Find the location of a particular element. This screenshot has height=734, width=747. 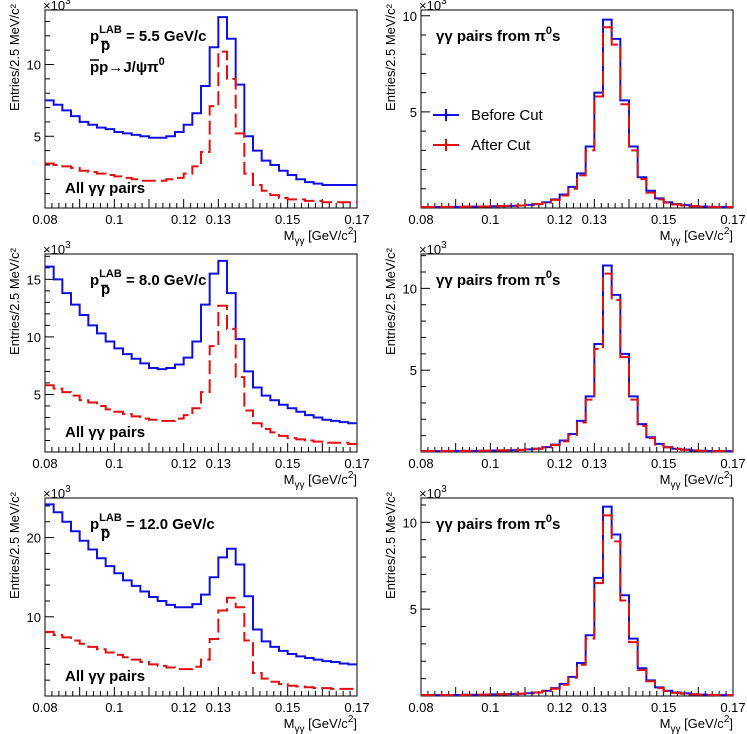

beam-momentum-label: pLAB = 8.0 GeV/c is located at coordinates (148, 278).